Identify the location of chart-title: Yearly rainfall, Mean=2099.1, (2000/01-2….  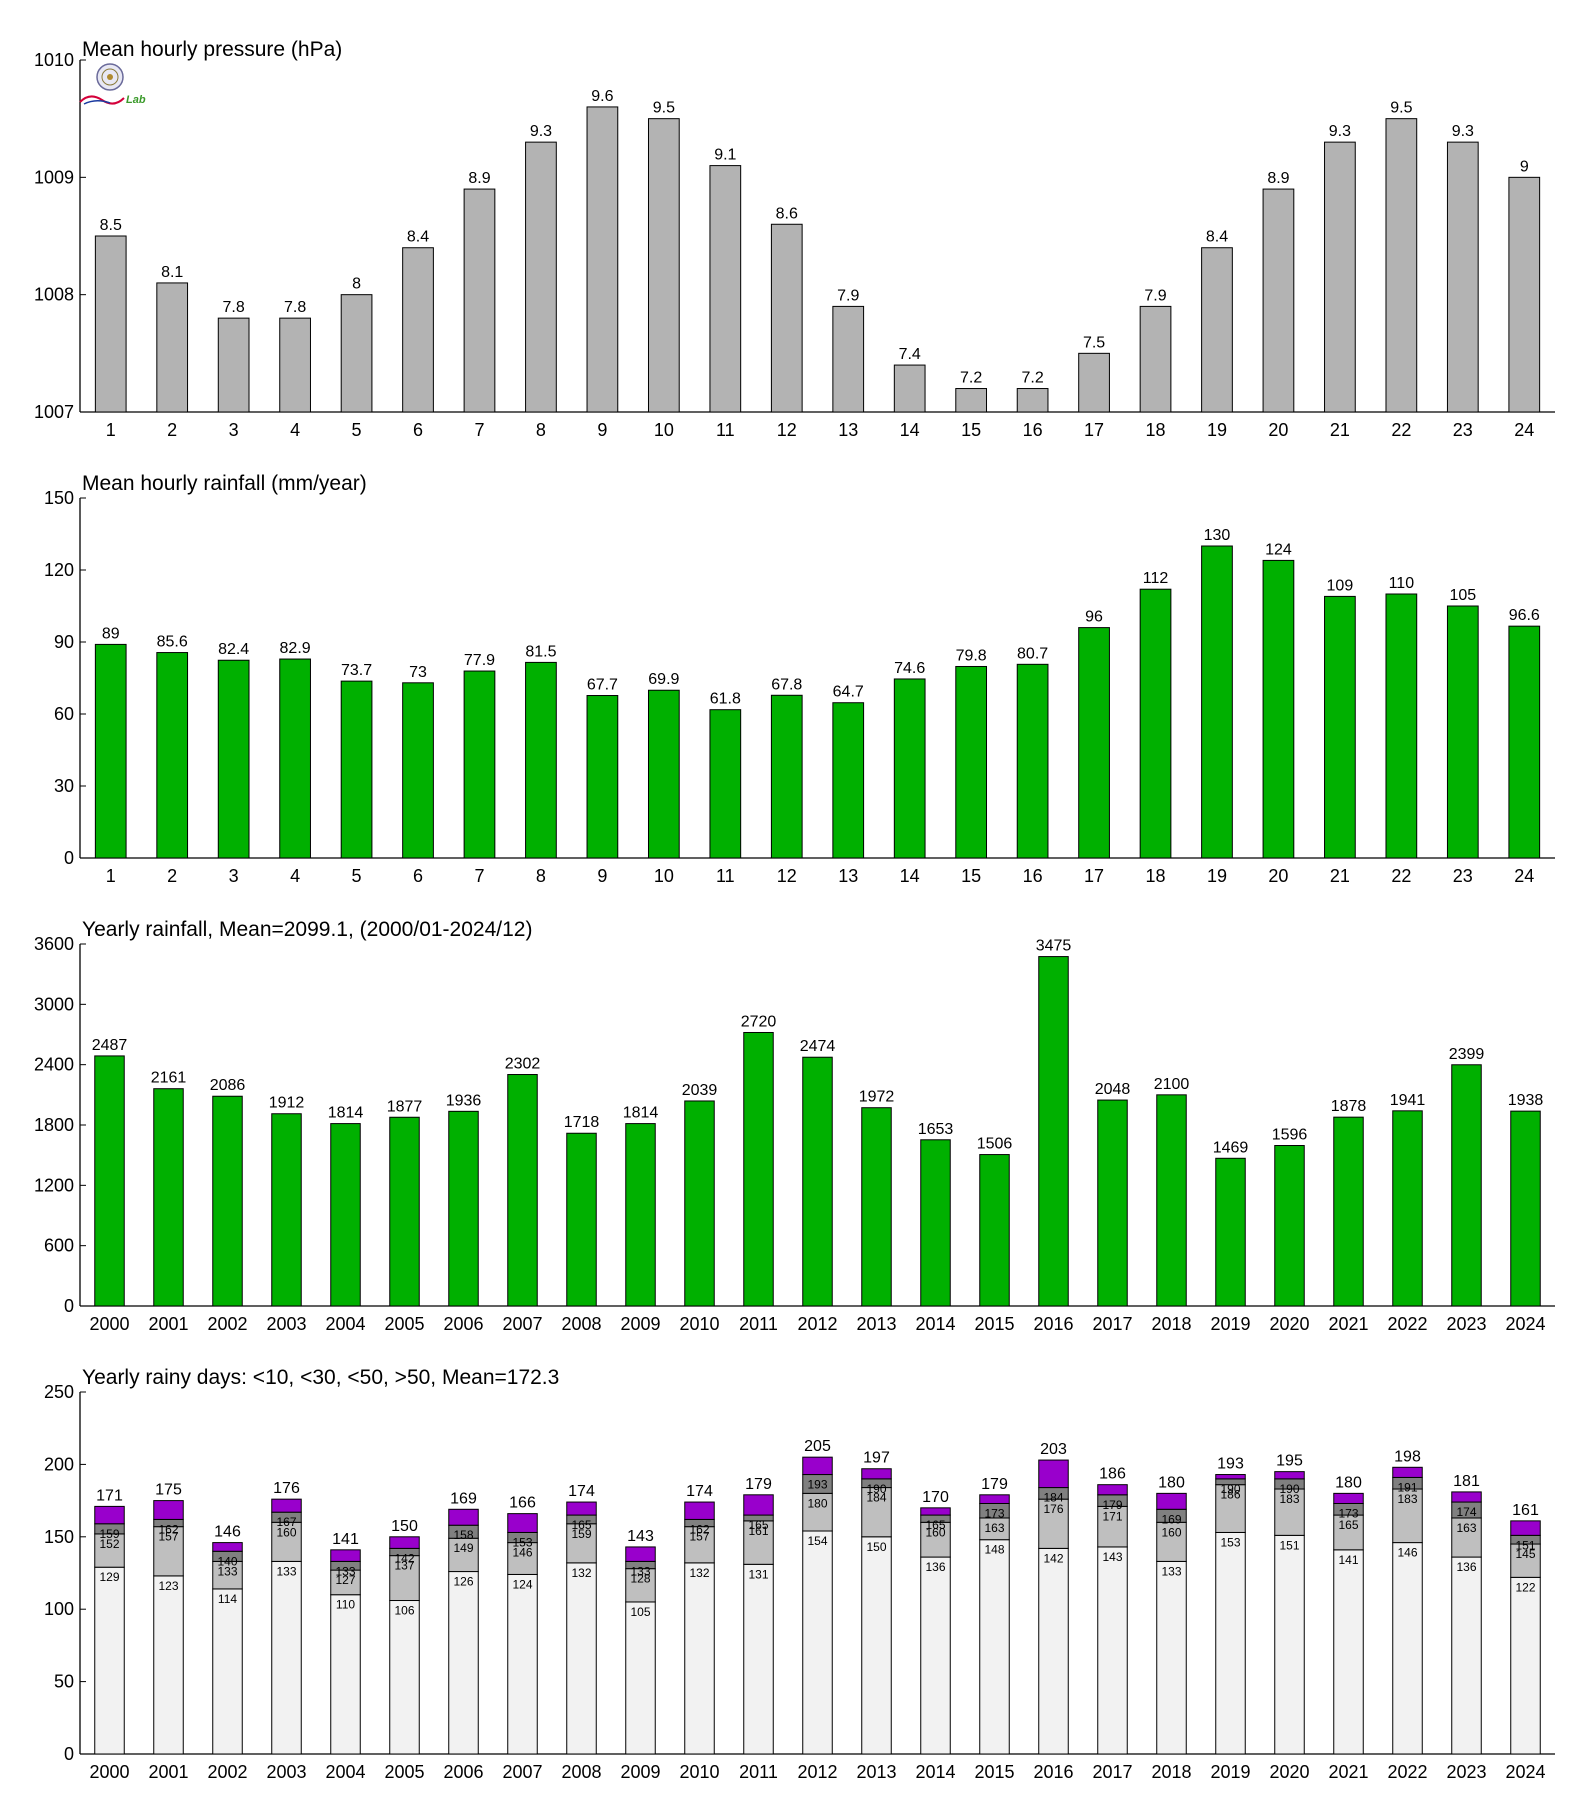
(307, 929).